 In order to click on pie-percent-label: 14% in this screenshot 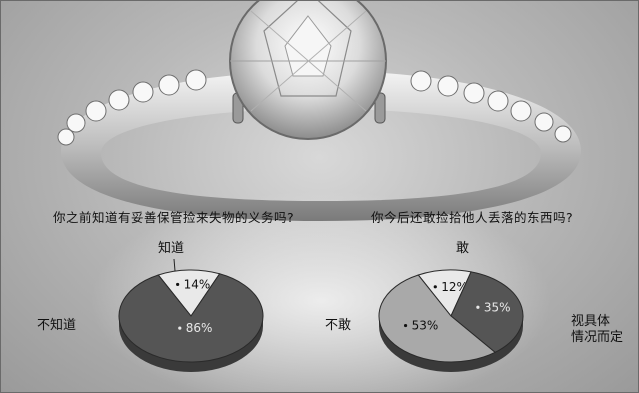, I will do `click(197, 284)`.